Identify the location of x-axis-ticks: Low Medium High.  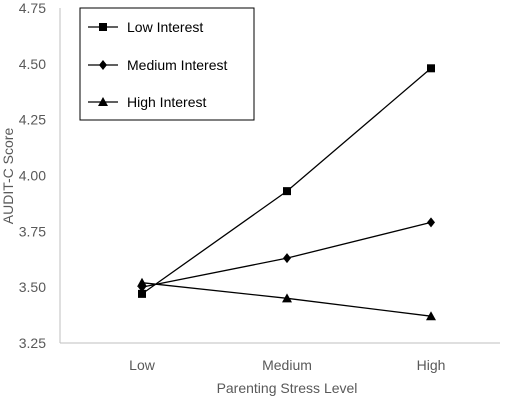
(287, 365).